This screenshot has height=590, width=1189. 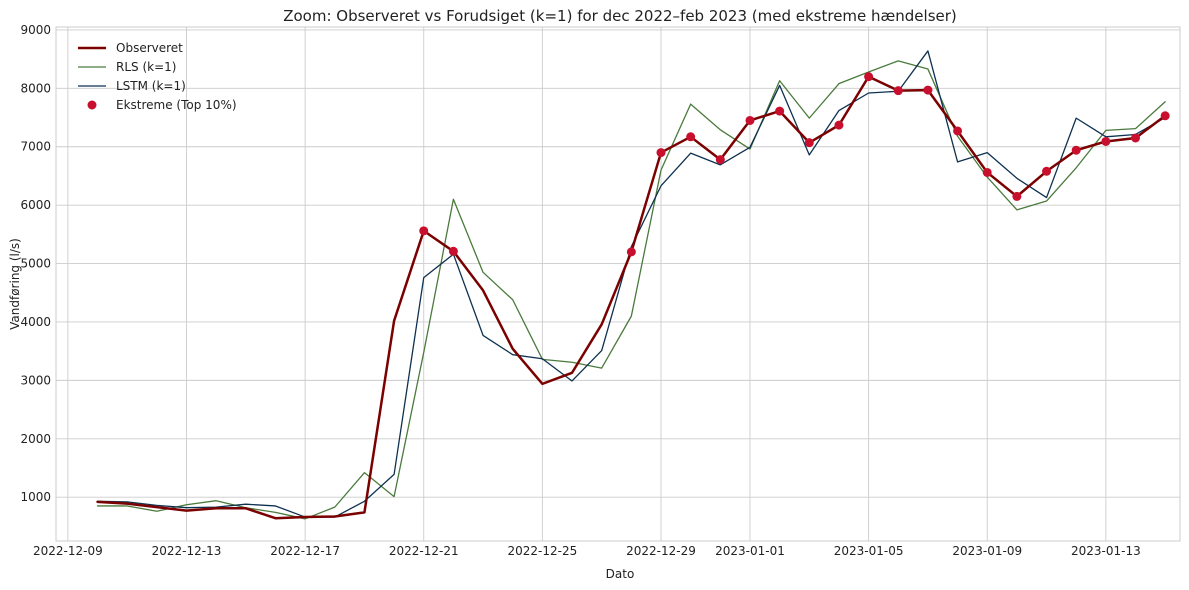 What do you see at coordinates (750, 551) in the screenshot?
I see `x-tick-label: 2023-01-01` at bounding box center [750, 551].